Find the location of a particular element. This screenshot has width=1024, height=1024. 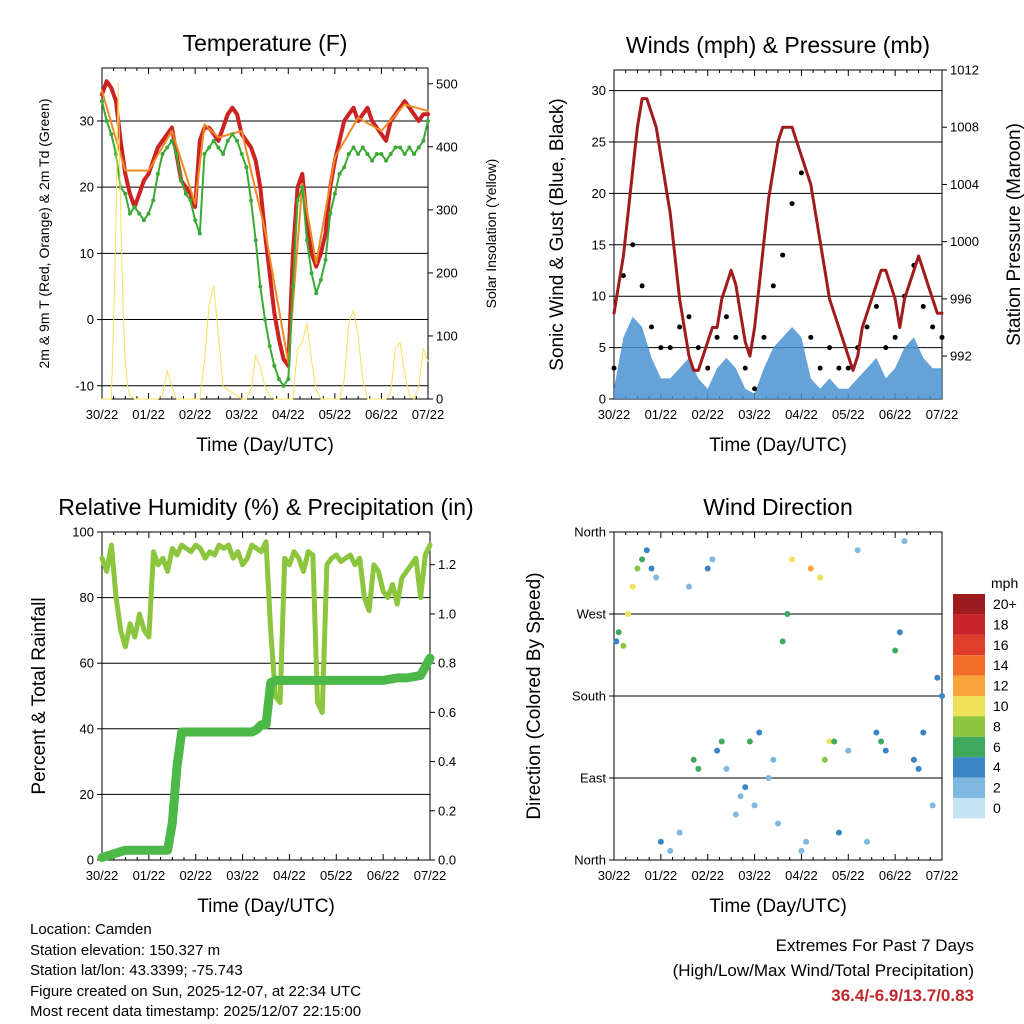

plot-frame is located at coordinates (266, 696).